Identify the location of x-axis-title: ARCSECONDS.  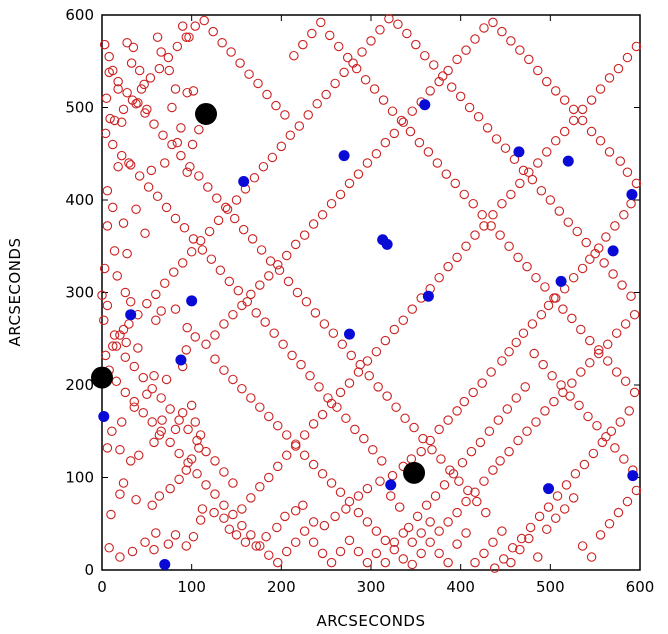
(371, 621).